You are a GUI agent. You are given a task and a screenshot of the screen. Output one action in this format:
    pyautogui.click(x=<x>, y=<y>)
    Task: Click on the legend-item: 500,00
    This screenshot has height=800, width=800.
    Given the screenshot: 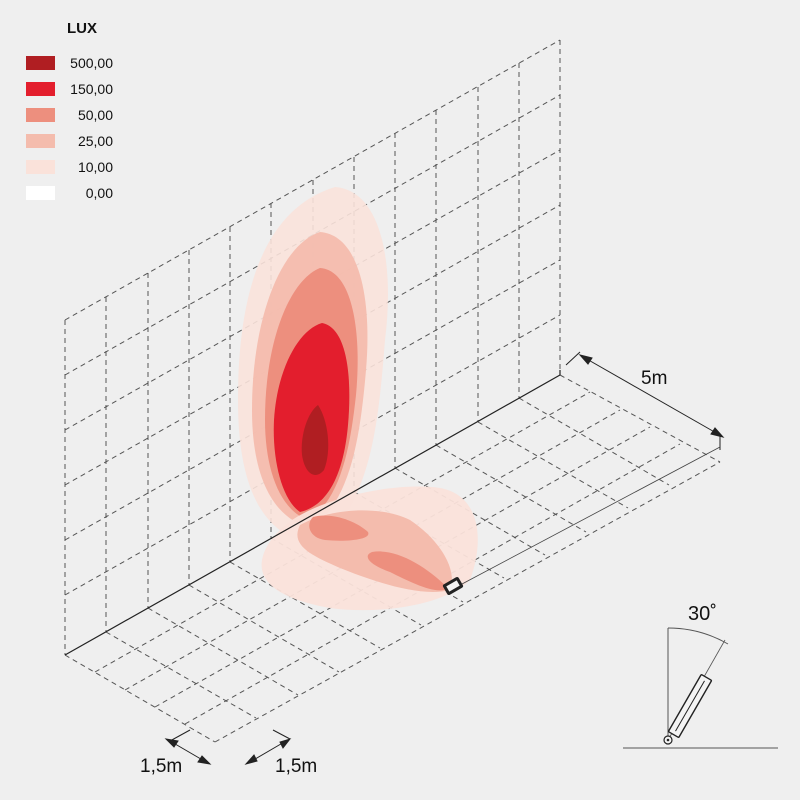 What is the action you would take?
    pyautogui.click(x=76, y=63)
    